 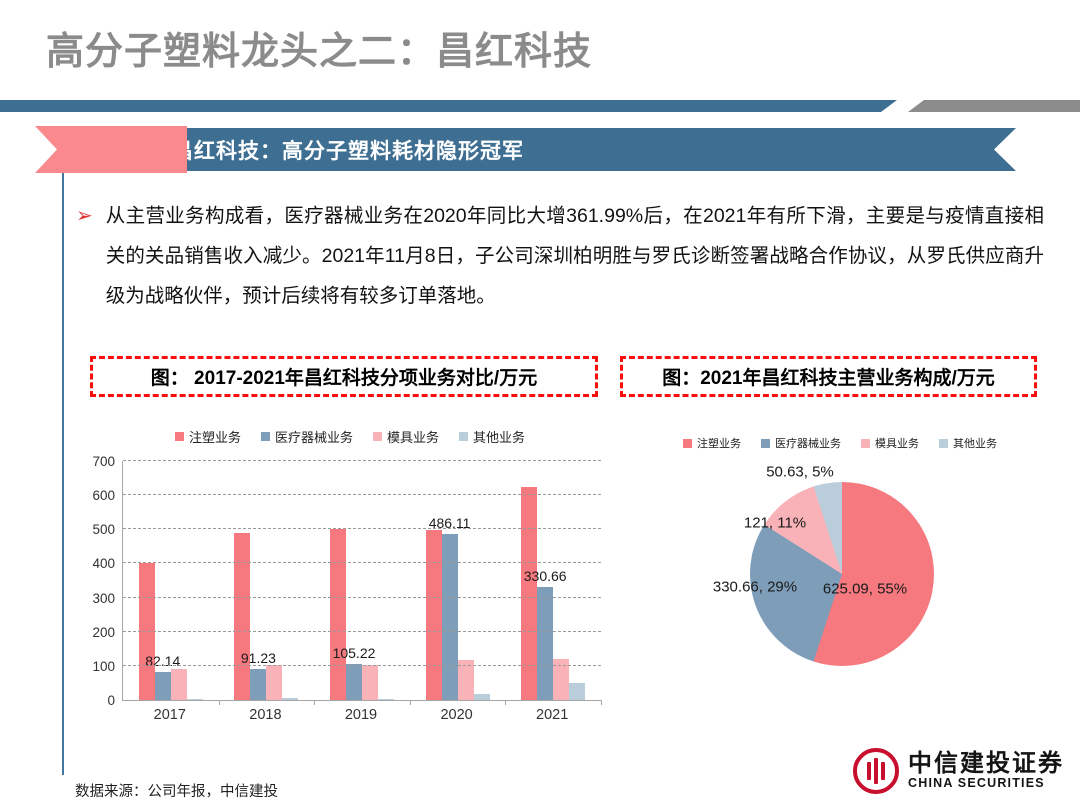 I want to click on bar-data-label: 82.14, so click(x=163, y=660).